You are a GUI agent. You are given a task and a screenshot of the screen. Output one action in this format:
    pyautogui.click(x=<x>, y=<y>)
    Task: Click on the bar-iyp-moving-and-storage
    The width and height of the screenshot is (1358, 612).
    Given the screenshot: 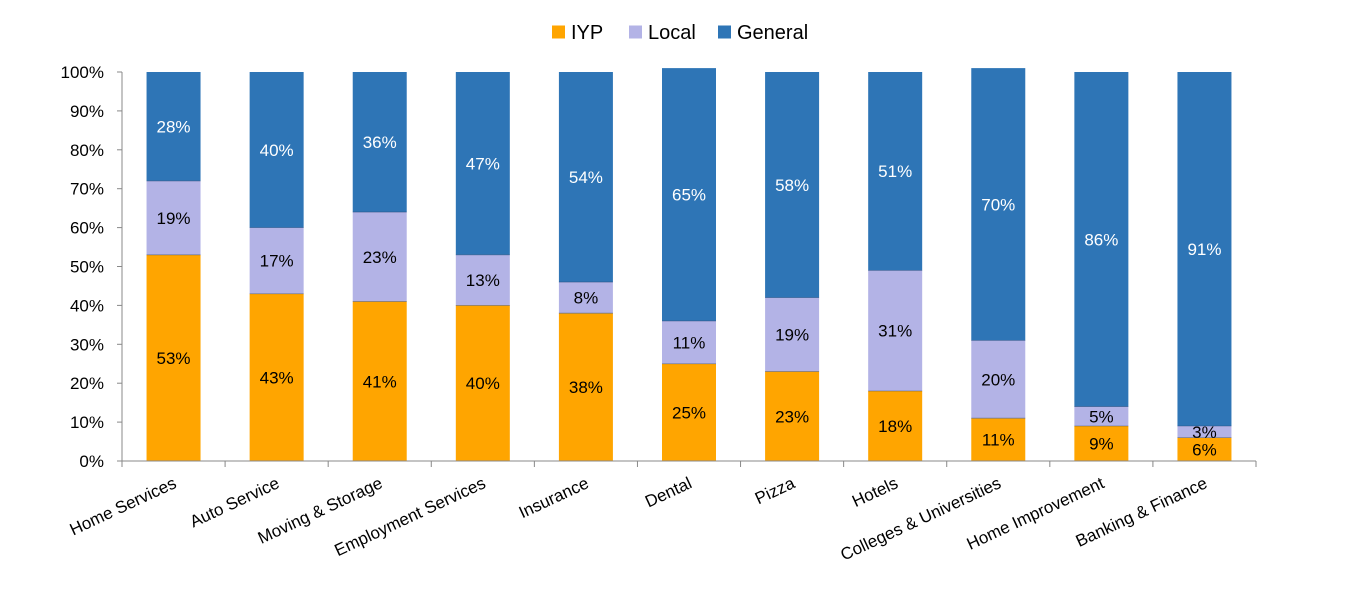 What is the action you would take?
    pyautogui.click(x=379, y=381)
    